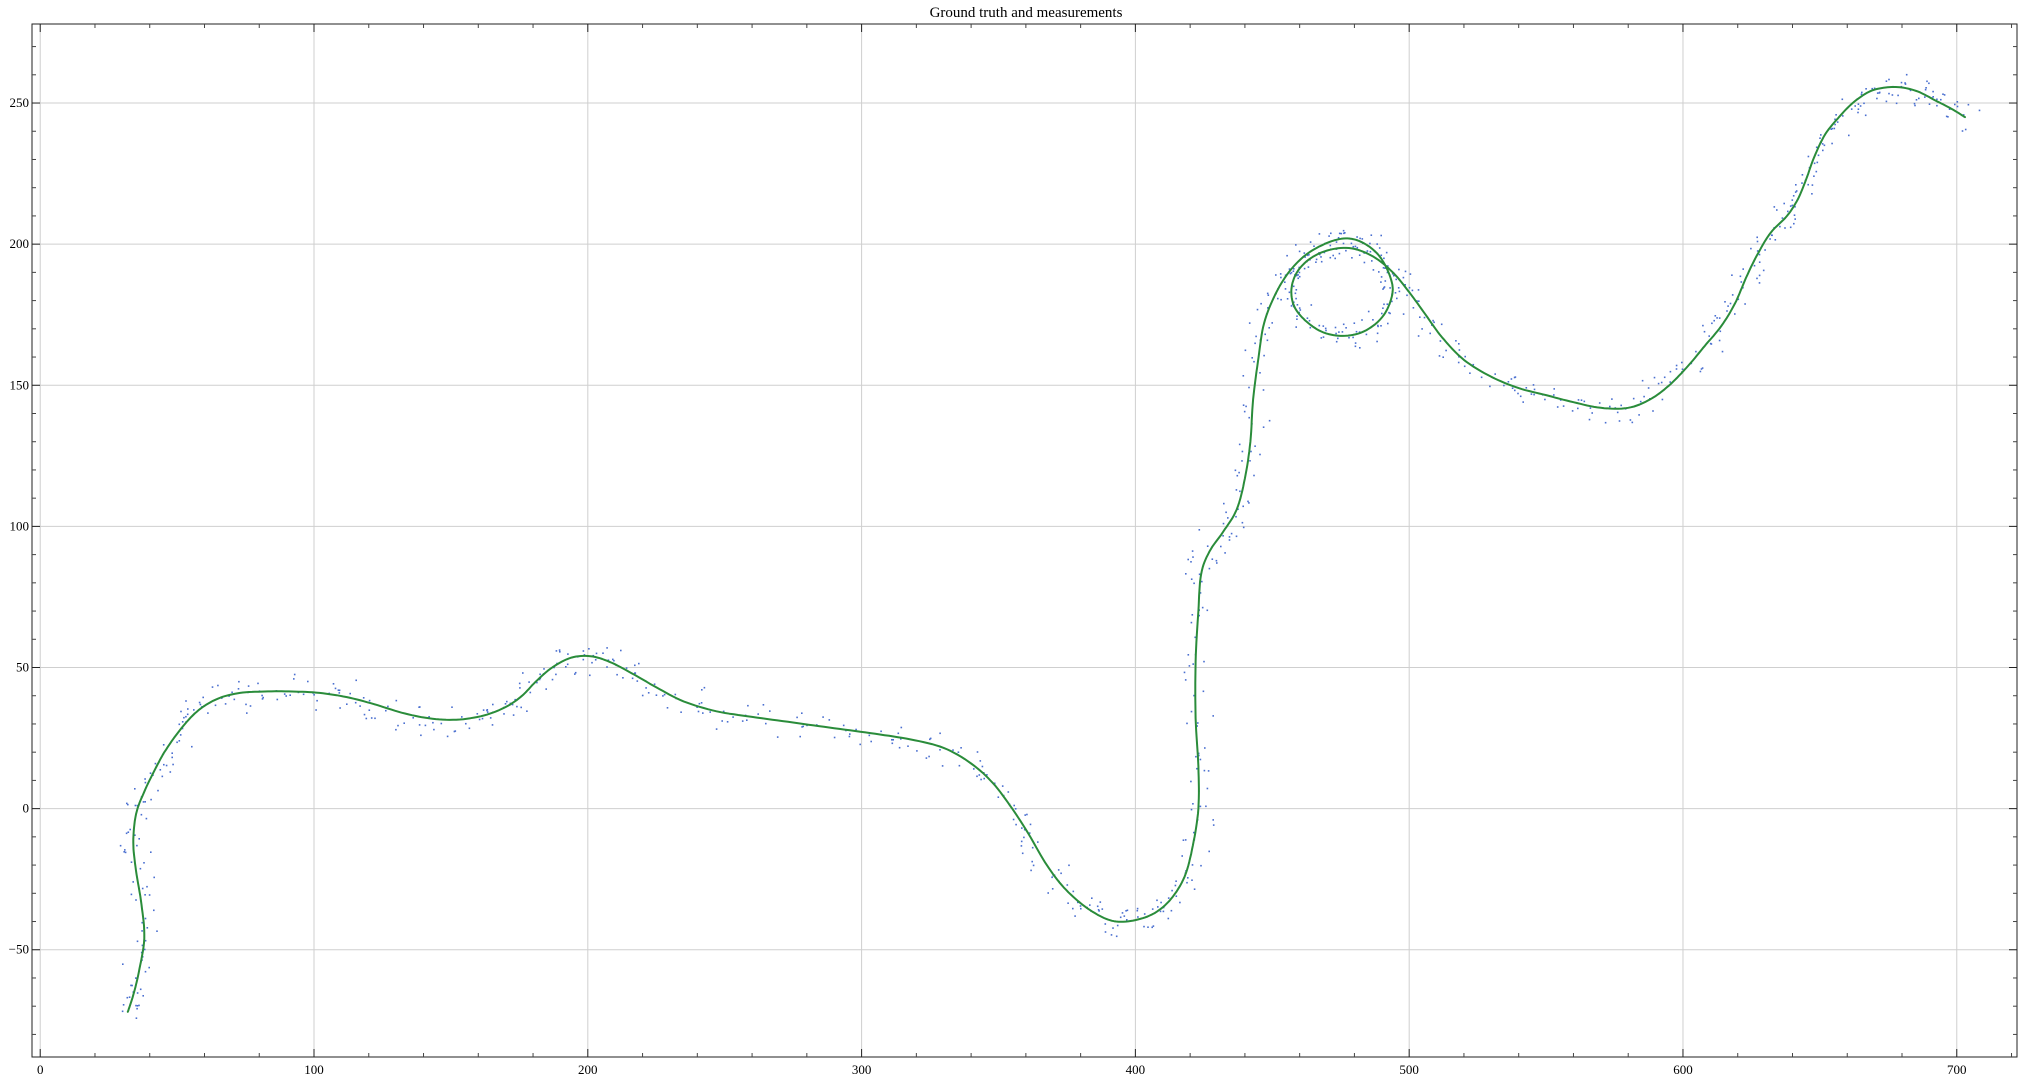 The height and width of the screenshot is (1087, 2022). Describe the element at coordinates (314, 1069) in the screenshot. I see `x-tick-label: 100` at that location.